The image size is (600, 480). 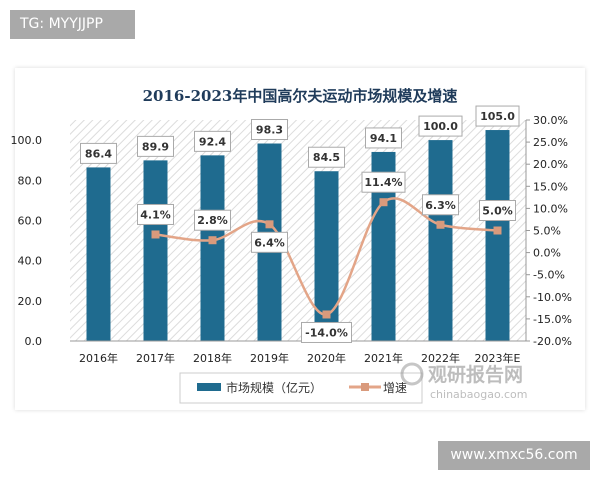 I want to click on growth-value-label: 5.0%, so click(x=497, y=211).